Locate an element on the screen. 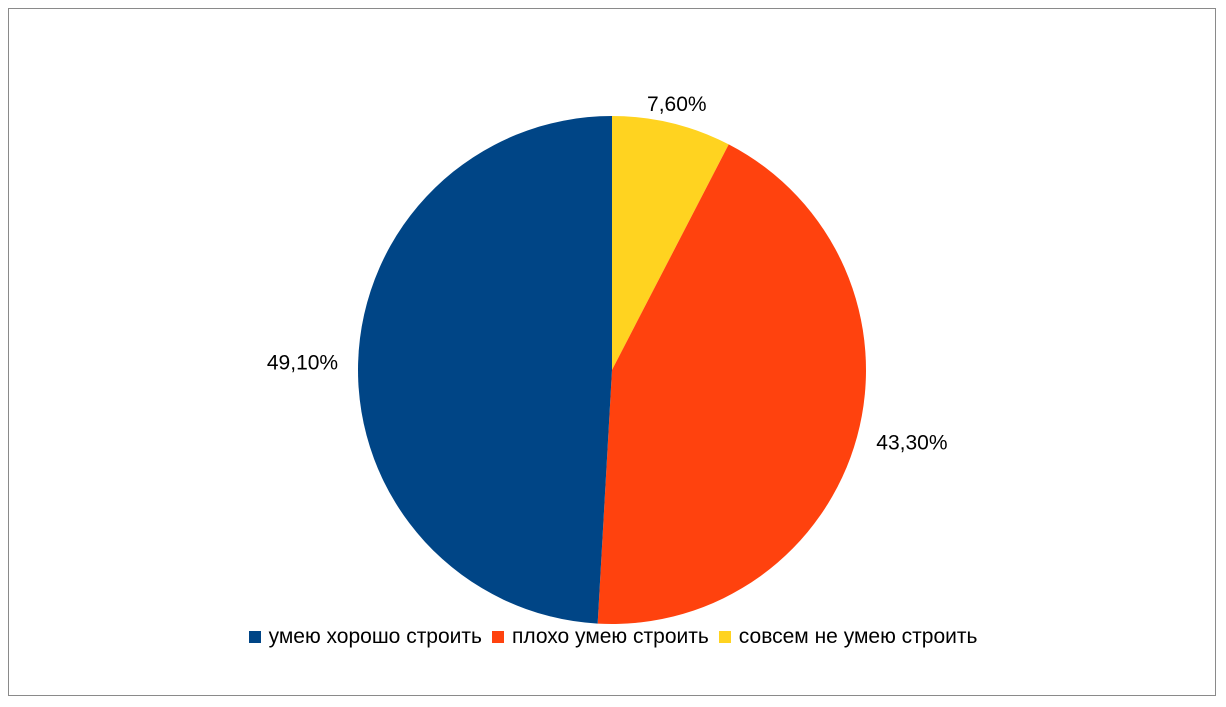 Image resolution: width=1226 pixels, height=707 pixels. pie-data-label: 49,10% is located at coordinates (302, 362).